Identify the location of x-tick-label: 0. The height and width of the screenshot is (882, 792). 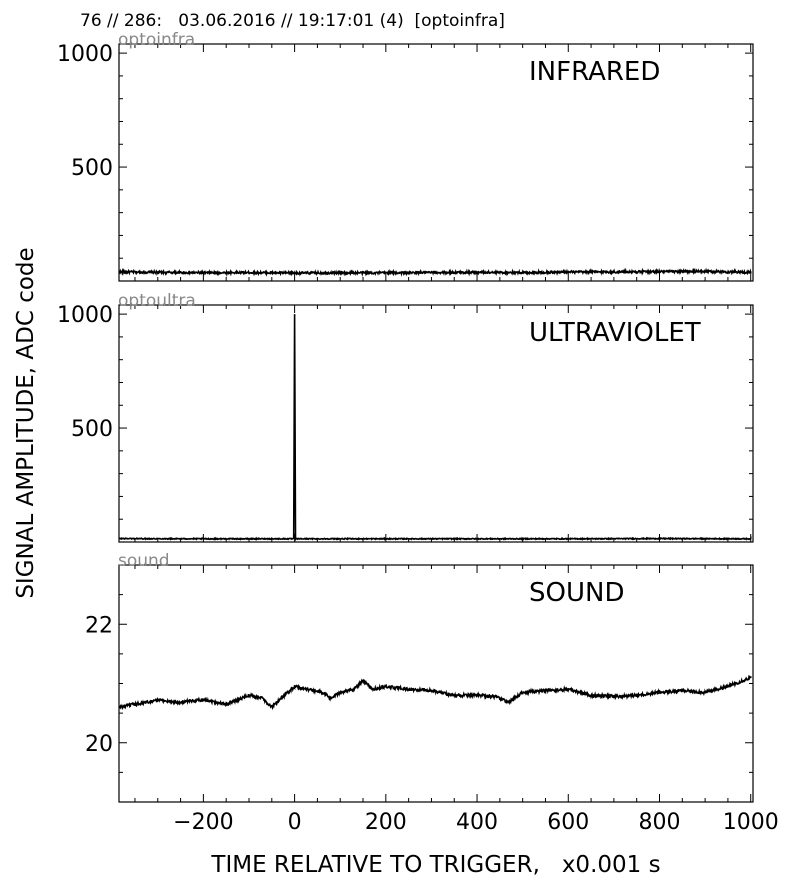
(295, 822).